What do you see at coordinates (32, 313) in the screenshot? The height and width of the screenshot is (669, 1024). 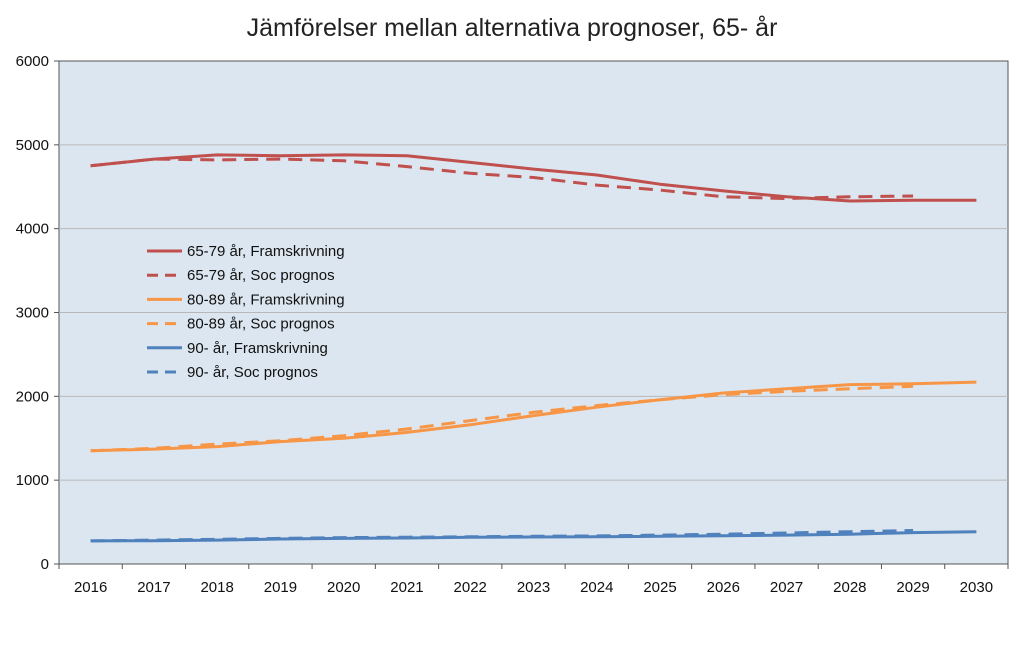 I see `y-tick-label: 3000` at bounding box center [32, 313].